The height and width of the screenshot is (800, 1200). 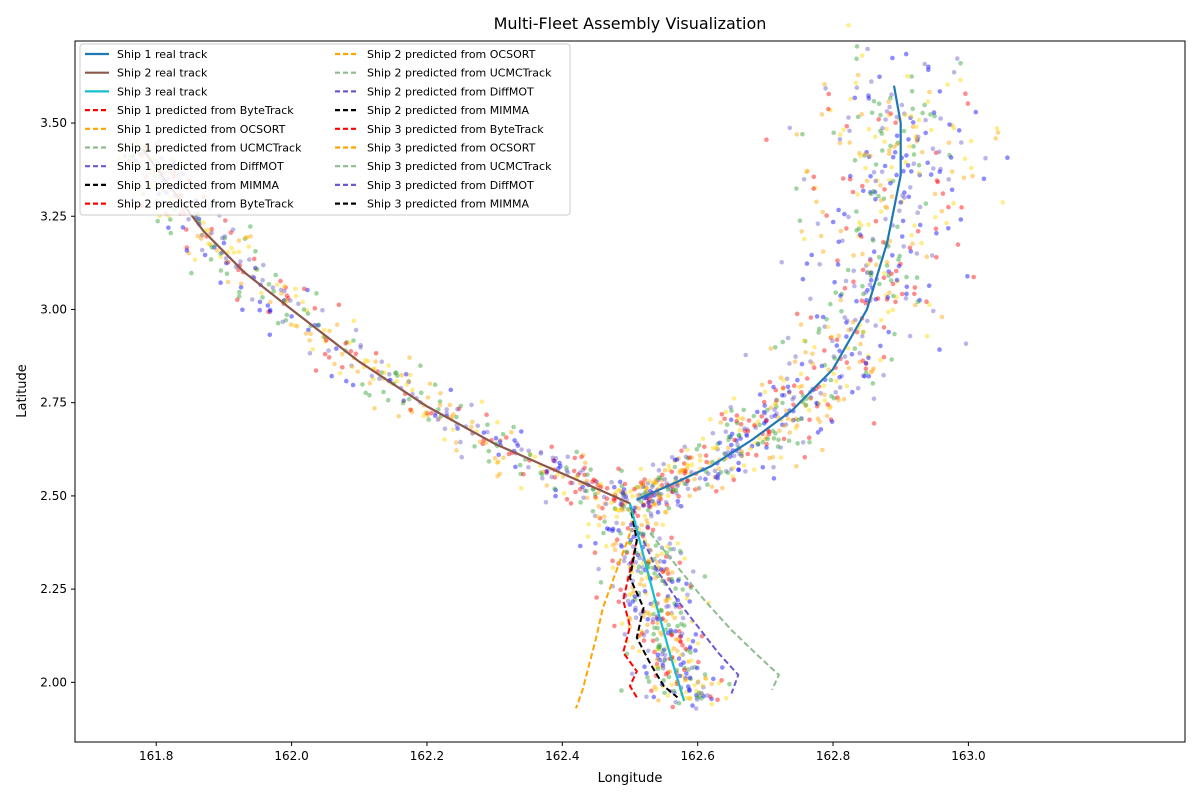 I want to click on x-tick-label: 162.2, so click(x=427, y=756).